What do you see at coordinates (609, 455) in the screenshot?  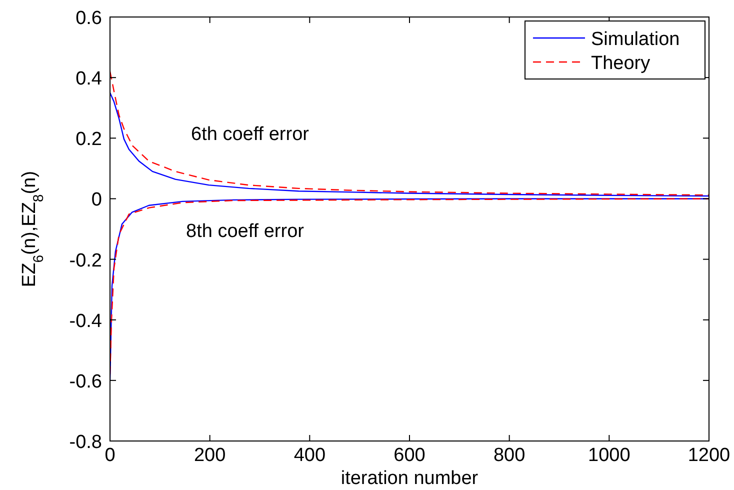 I see `x-tick-label: 1000` at bounding box center [609, 455].